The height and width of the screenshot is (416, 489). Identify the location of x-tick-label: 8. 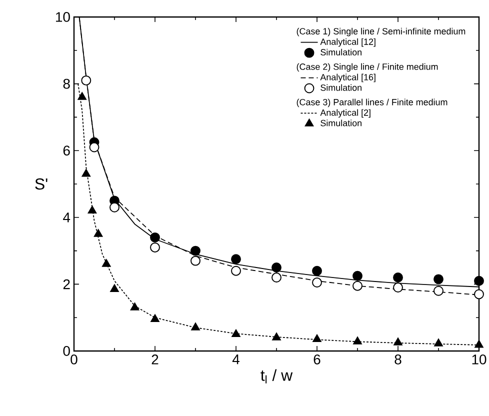
(398, 359).